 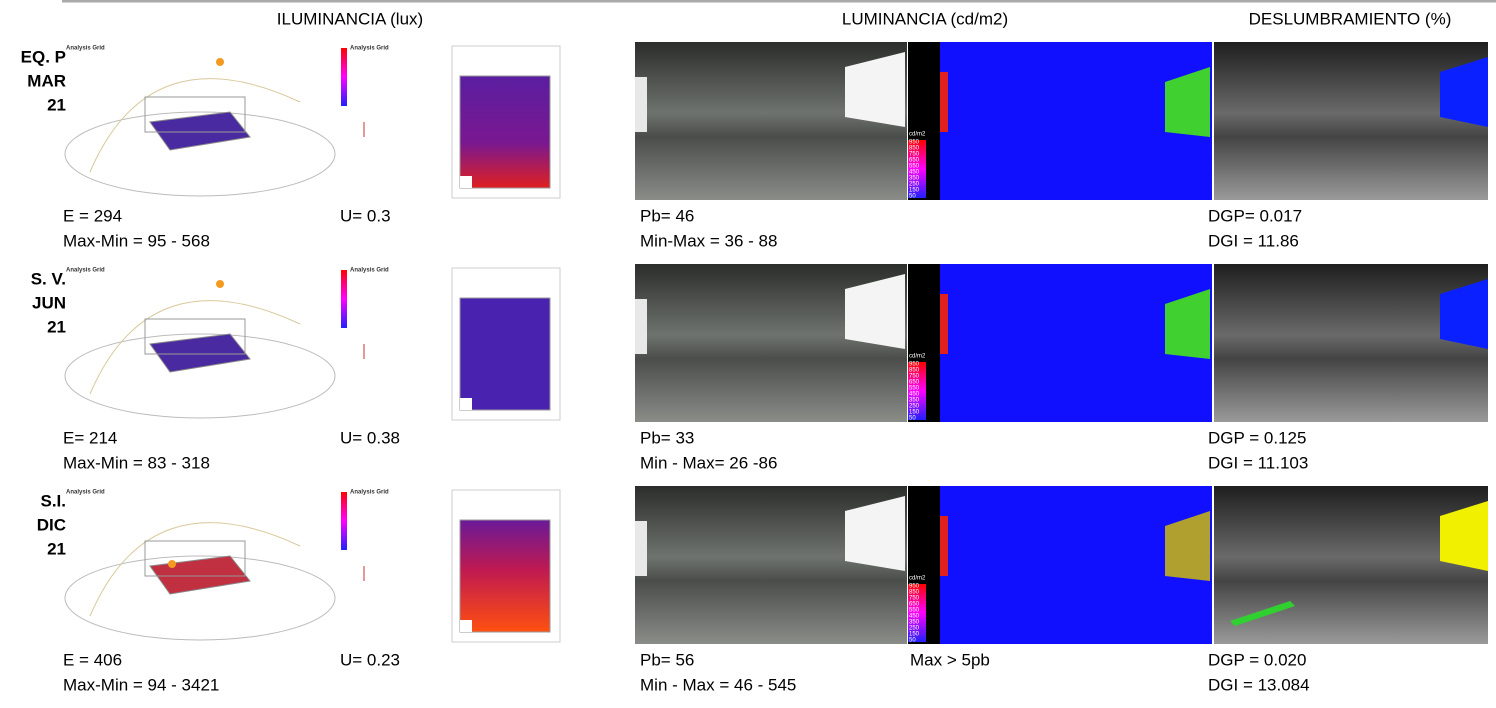 What do you see at coordinates (370, 437) in the screenshot?
I see `uniformity: U= 0.38` at bounding box center [370, 437].